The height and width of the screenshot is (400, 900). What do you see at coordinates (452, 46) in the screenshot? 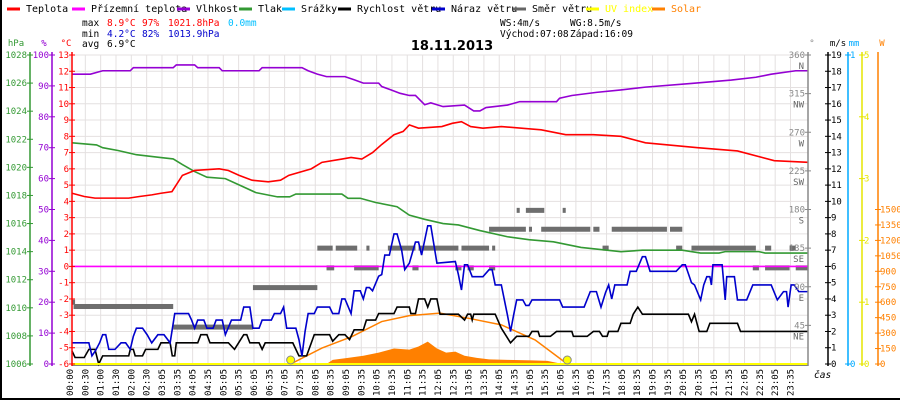
I see `chart-title: 18.11.2013` at bounding box center [452, 46].